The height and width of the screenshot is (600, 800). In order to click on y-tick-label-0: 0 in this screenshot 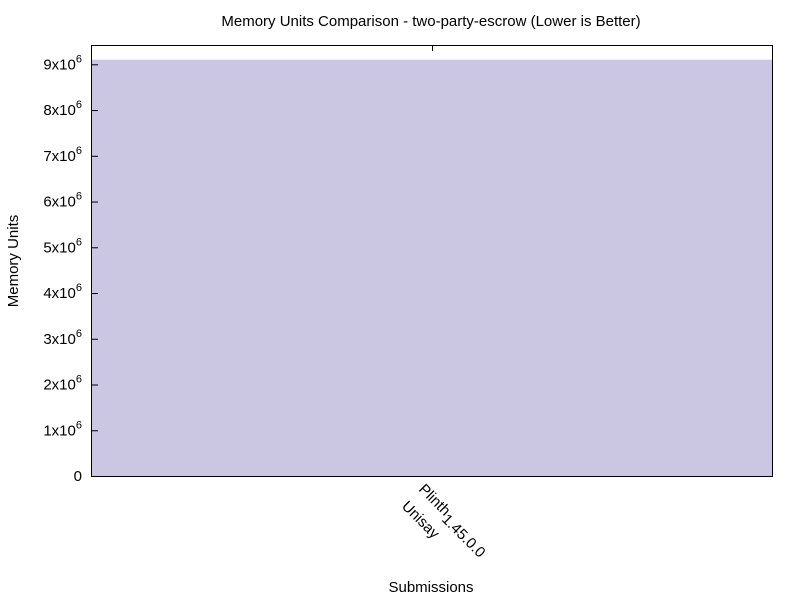, I will do `click(78, 476)`.